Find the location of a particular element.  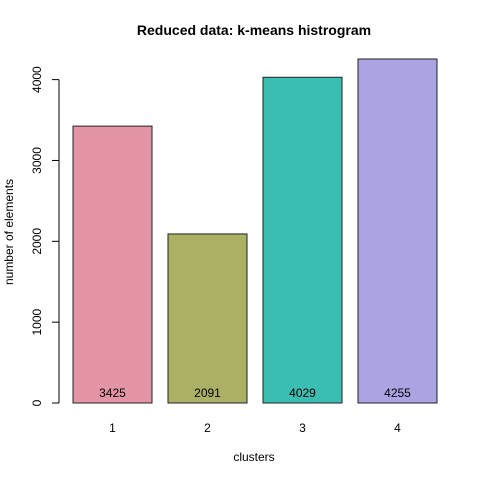

y-tick-label: 1000 is located at coordinates (37, 321).